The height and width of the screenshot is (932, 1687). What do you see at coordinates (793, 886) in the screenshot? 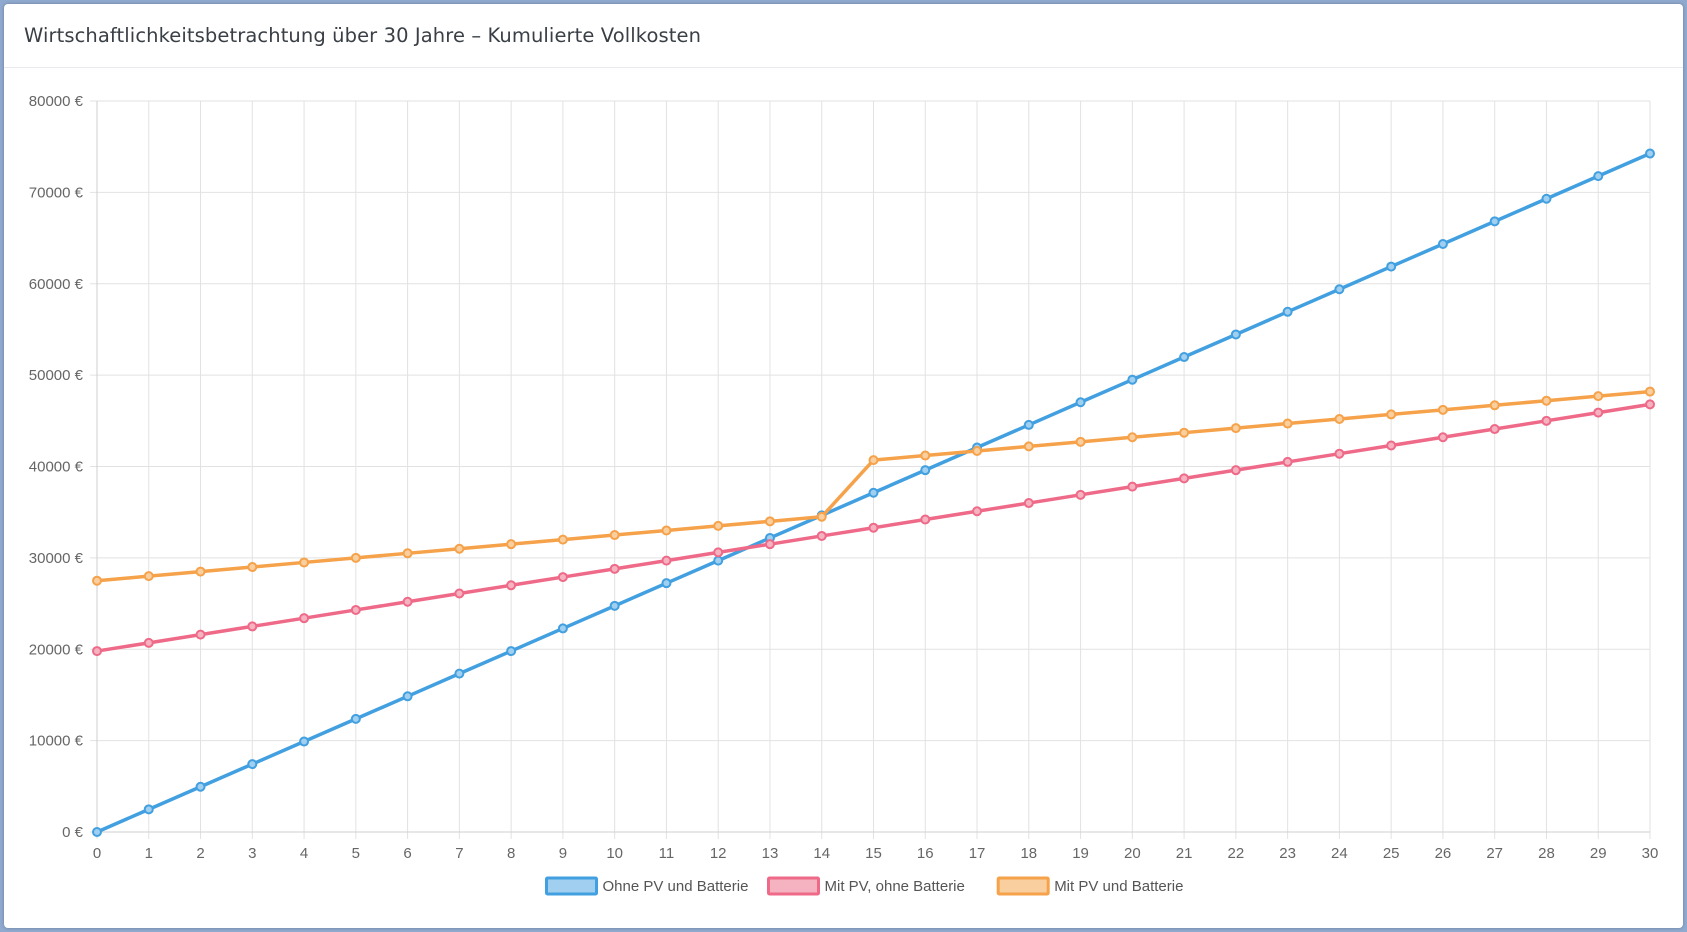
I see `legend-swatch` at bounding box center [793, 886].